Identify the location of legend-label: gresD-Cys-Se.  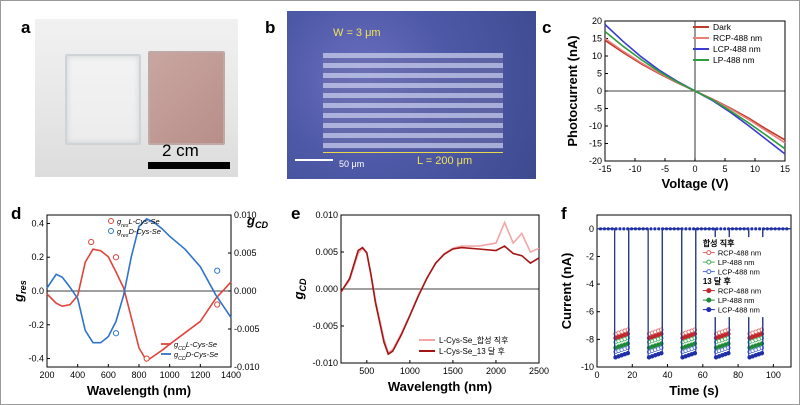
(139, 233).